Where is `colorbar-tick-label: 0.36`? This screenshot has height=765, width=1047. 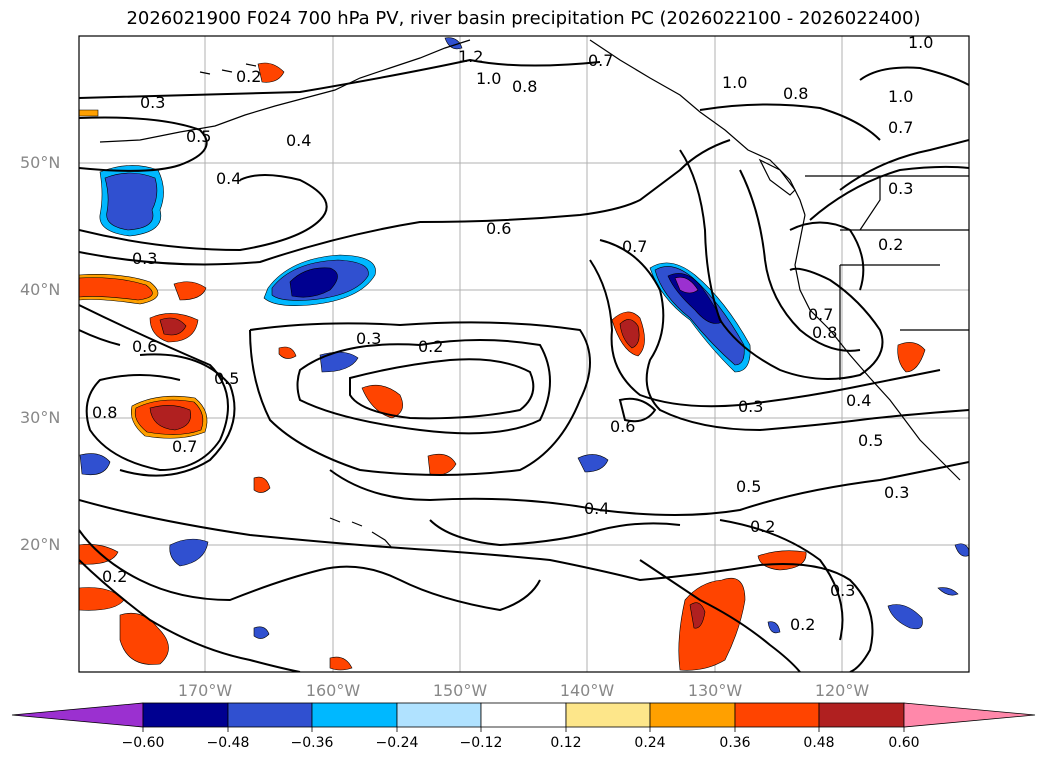
colorbar-tick-label: 0.36 is located at coordinates (735, 743).